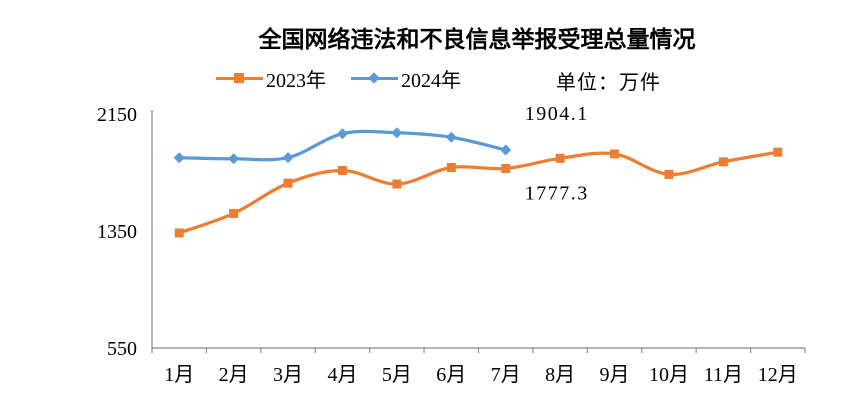 The image size is (868, 418). I want to click on legend: 2023年 2024年 单位：万件, so click(434, 80).